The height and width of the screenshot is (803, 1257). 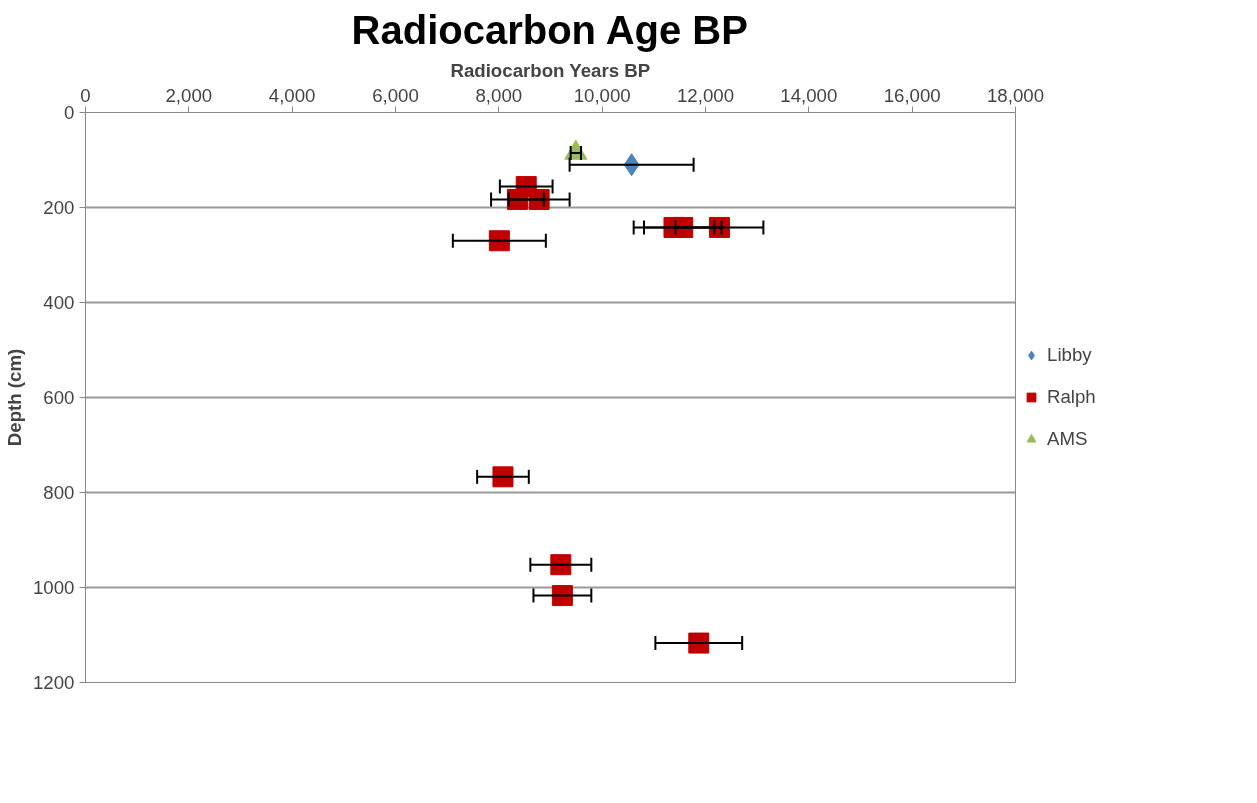 I want to click on y-tick-label: 1000, so click(x=54, y=587).